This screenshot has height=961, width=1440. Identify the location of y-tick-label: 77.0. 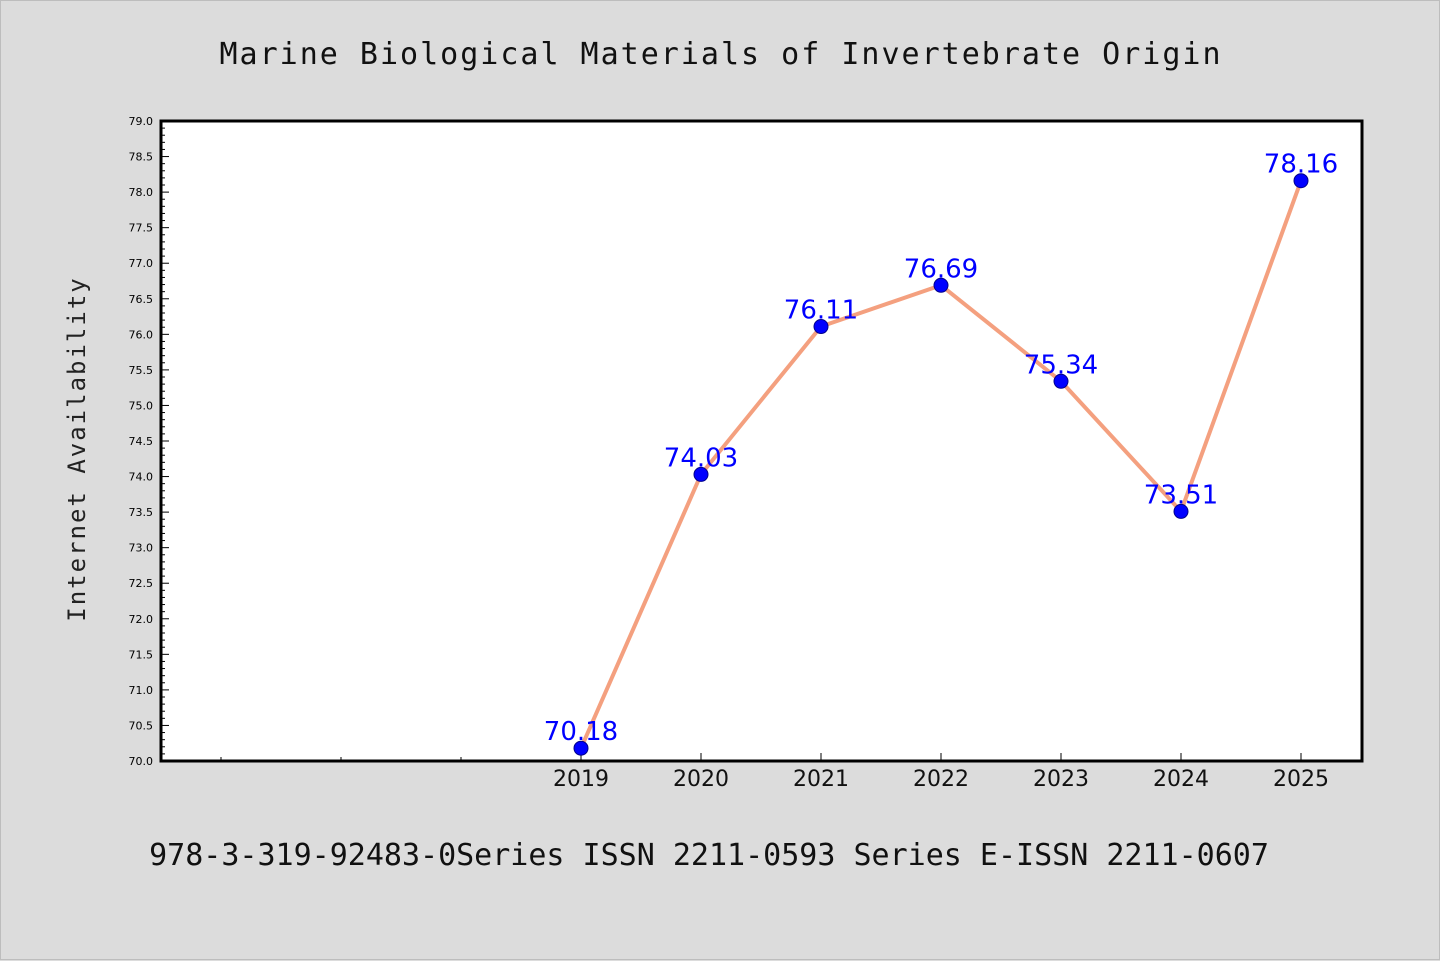
(141, 263).